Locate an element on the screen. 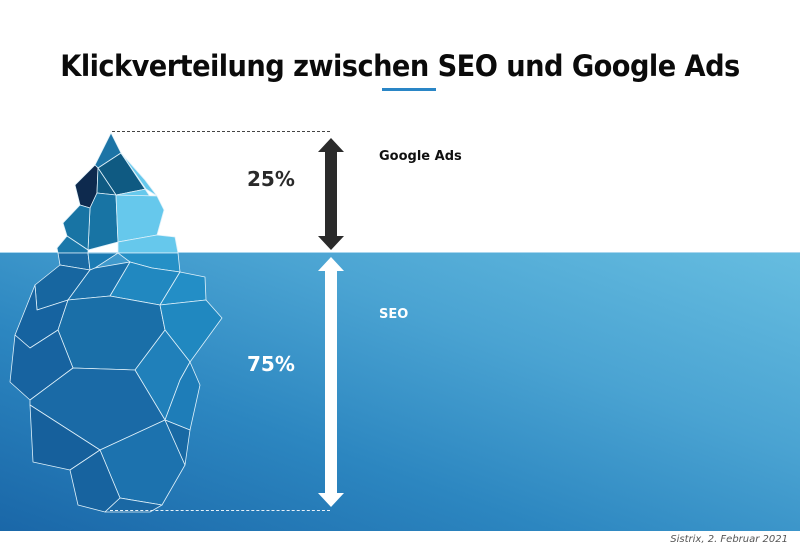  source-caption: Sistrix, 2. Februar 2021 is located at coordinates (729, 539).